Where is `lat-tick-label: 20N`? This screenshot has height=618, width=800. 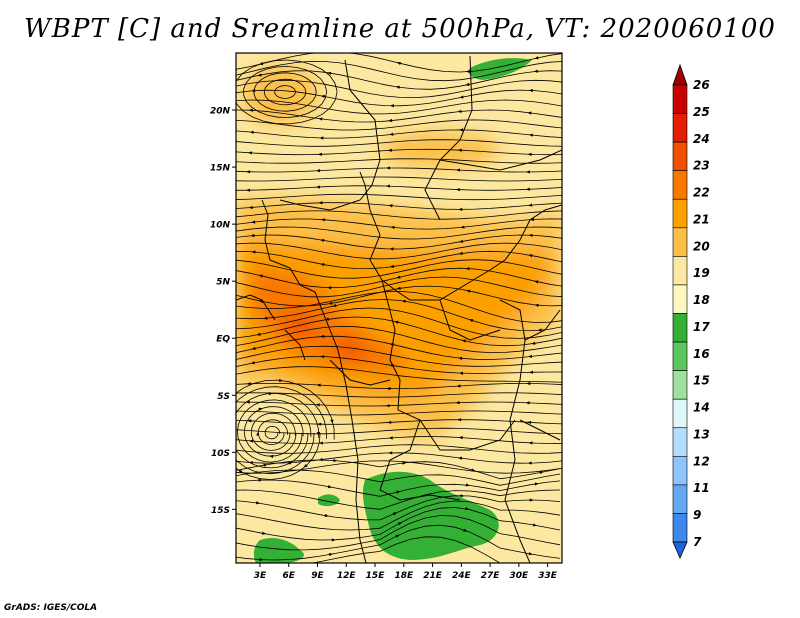 lat-tick-label: 20N is located at coordinates (220, 112).